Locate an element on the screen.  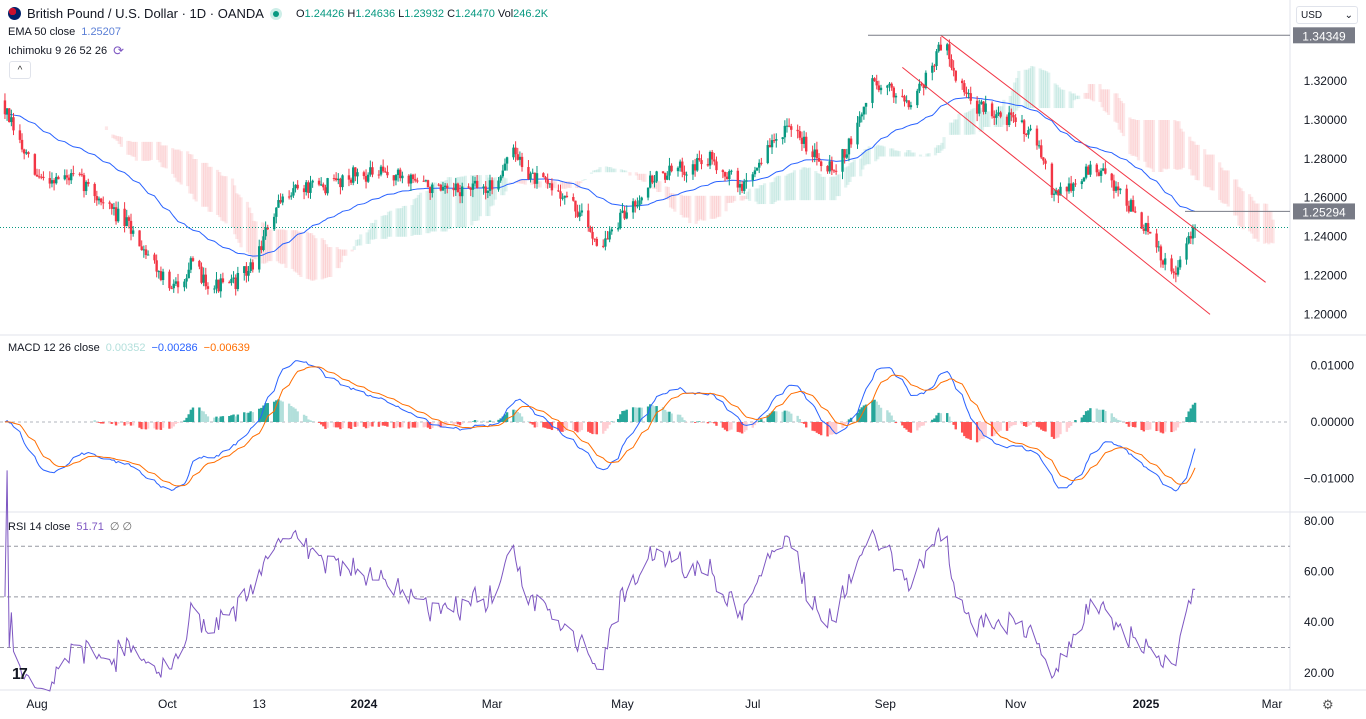
rsi-legend: RSI 14 close 51.71 ∅ ∅ is located at coordinates (70, 527).